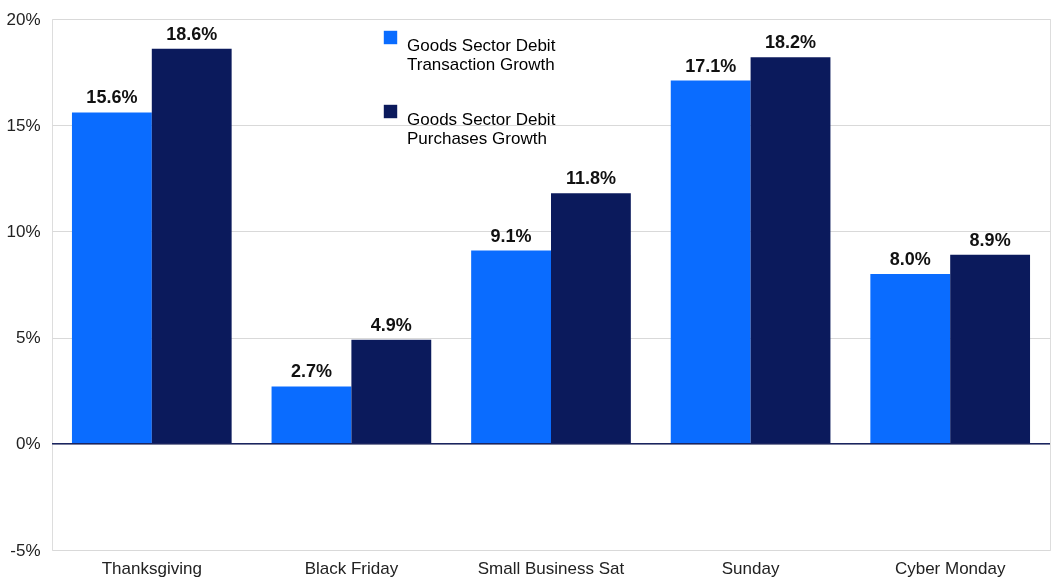 The height and width of the screenshot is (581, 1056). I want to click on data-label: 15.6%, so click(112, 97).